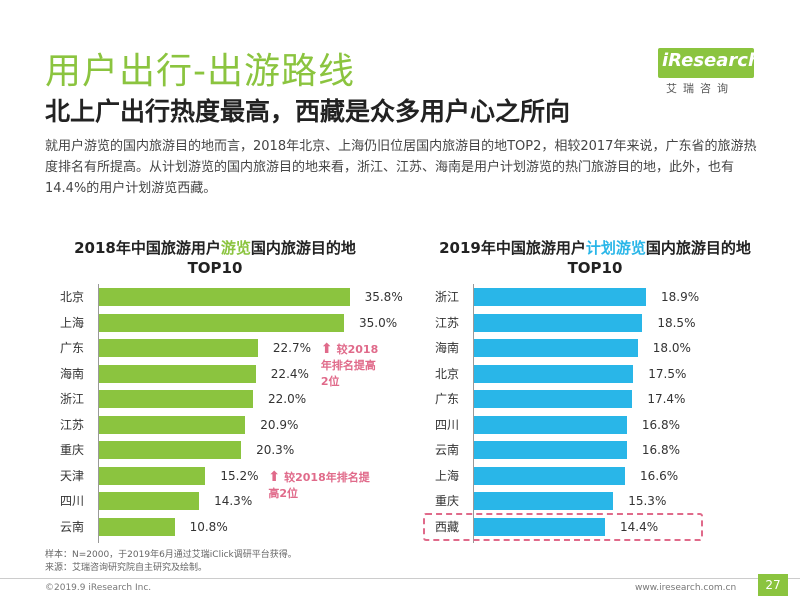 This screenshot has width=800, height=600. Describe the element at coordinates (287, 399) in the screenshot. I see `data-label: 22.0%` at that location.